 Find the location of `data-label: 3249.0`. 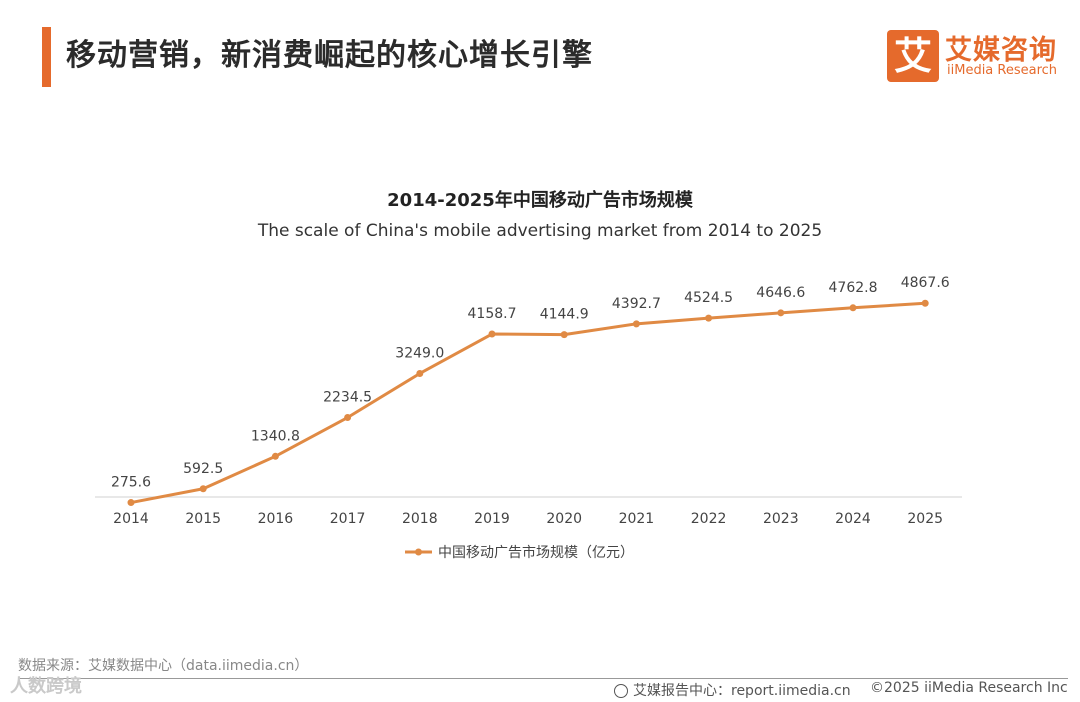

data-label: 3249.0 is located at coordinates (419, 353).